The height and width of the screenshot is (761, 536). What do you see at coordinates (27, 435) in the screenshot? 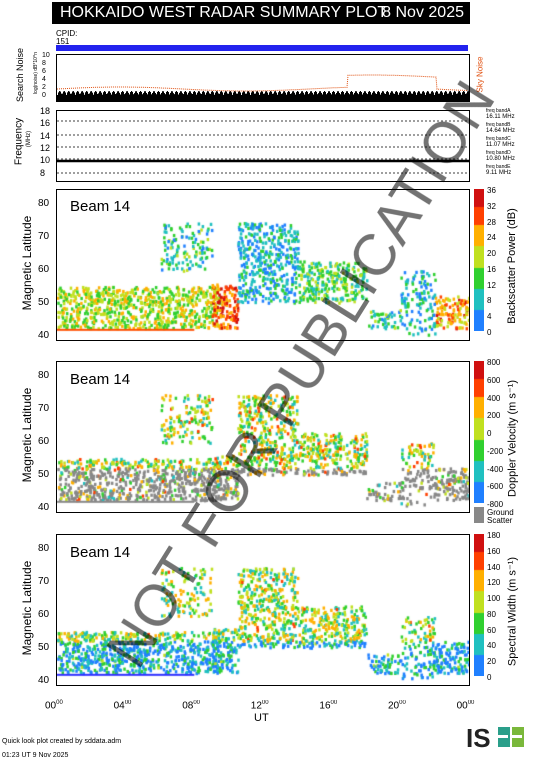
I see `ylabel-velocity: Magnetic Latitude` at bounding box center [27, 435].